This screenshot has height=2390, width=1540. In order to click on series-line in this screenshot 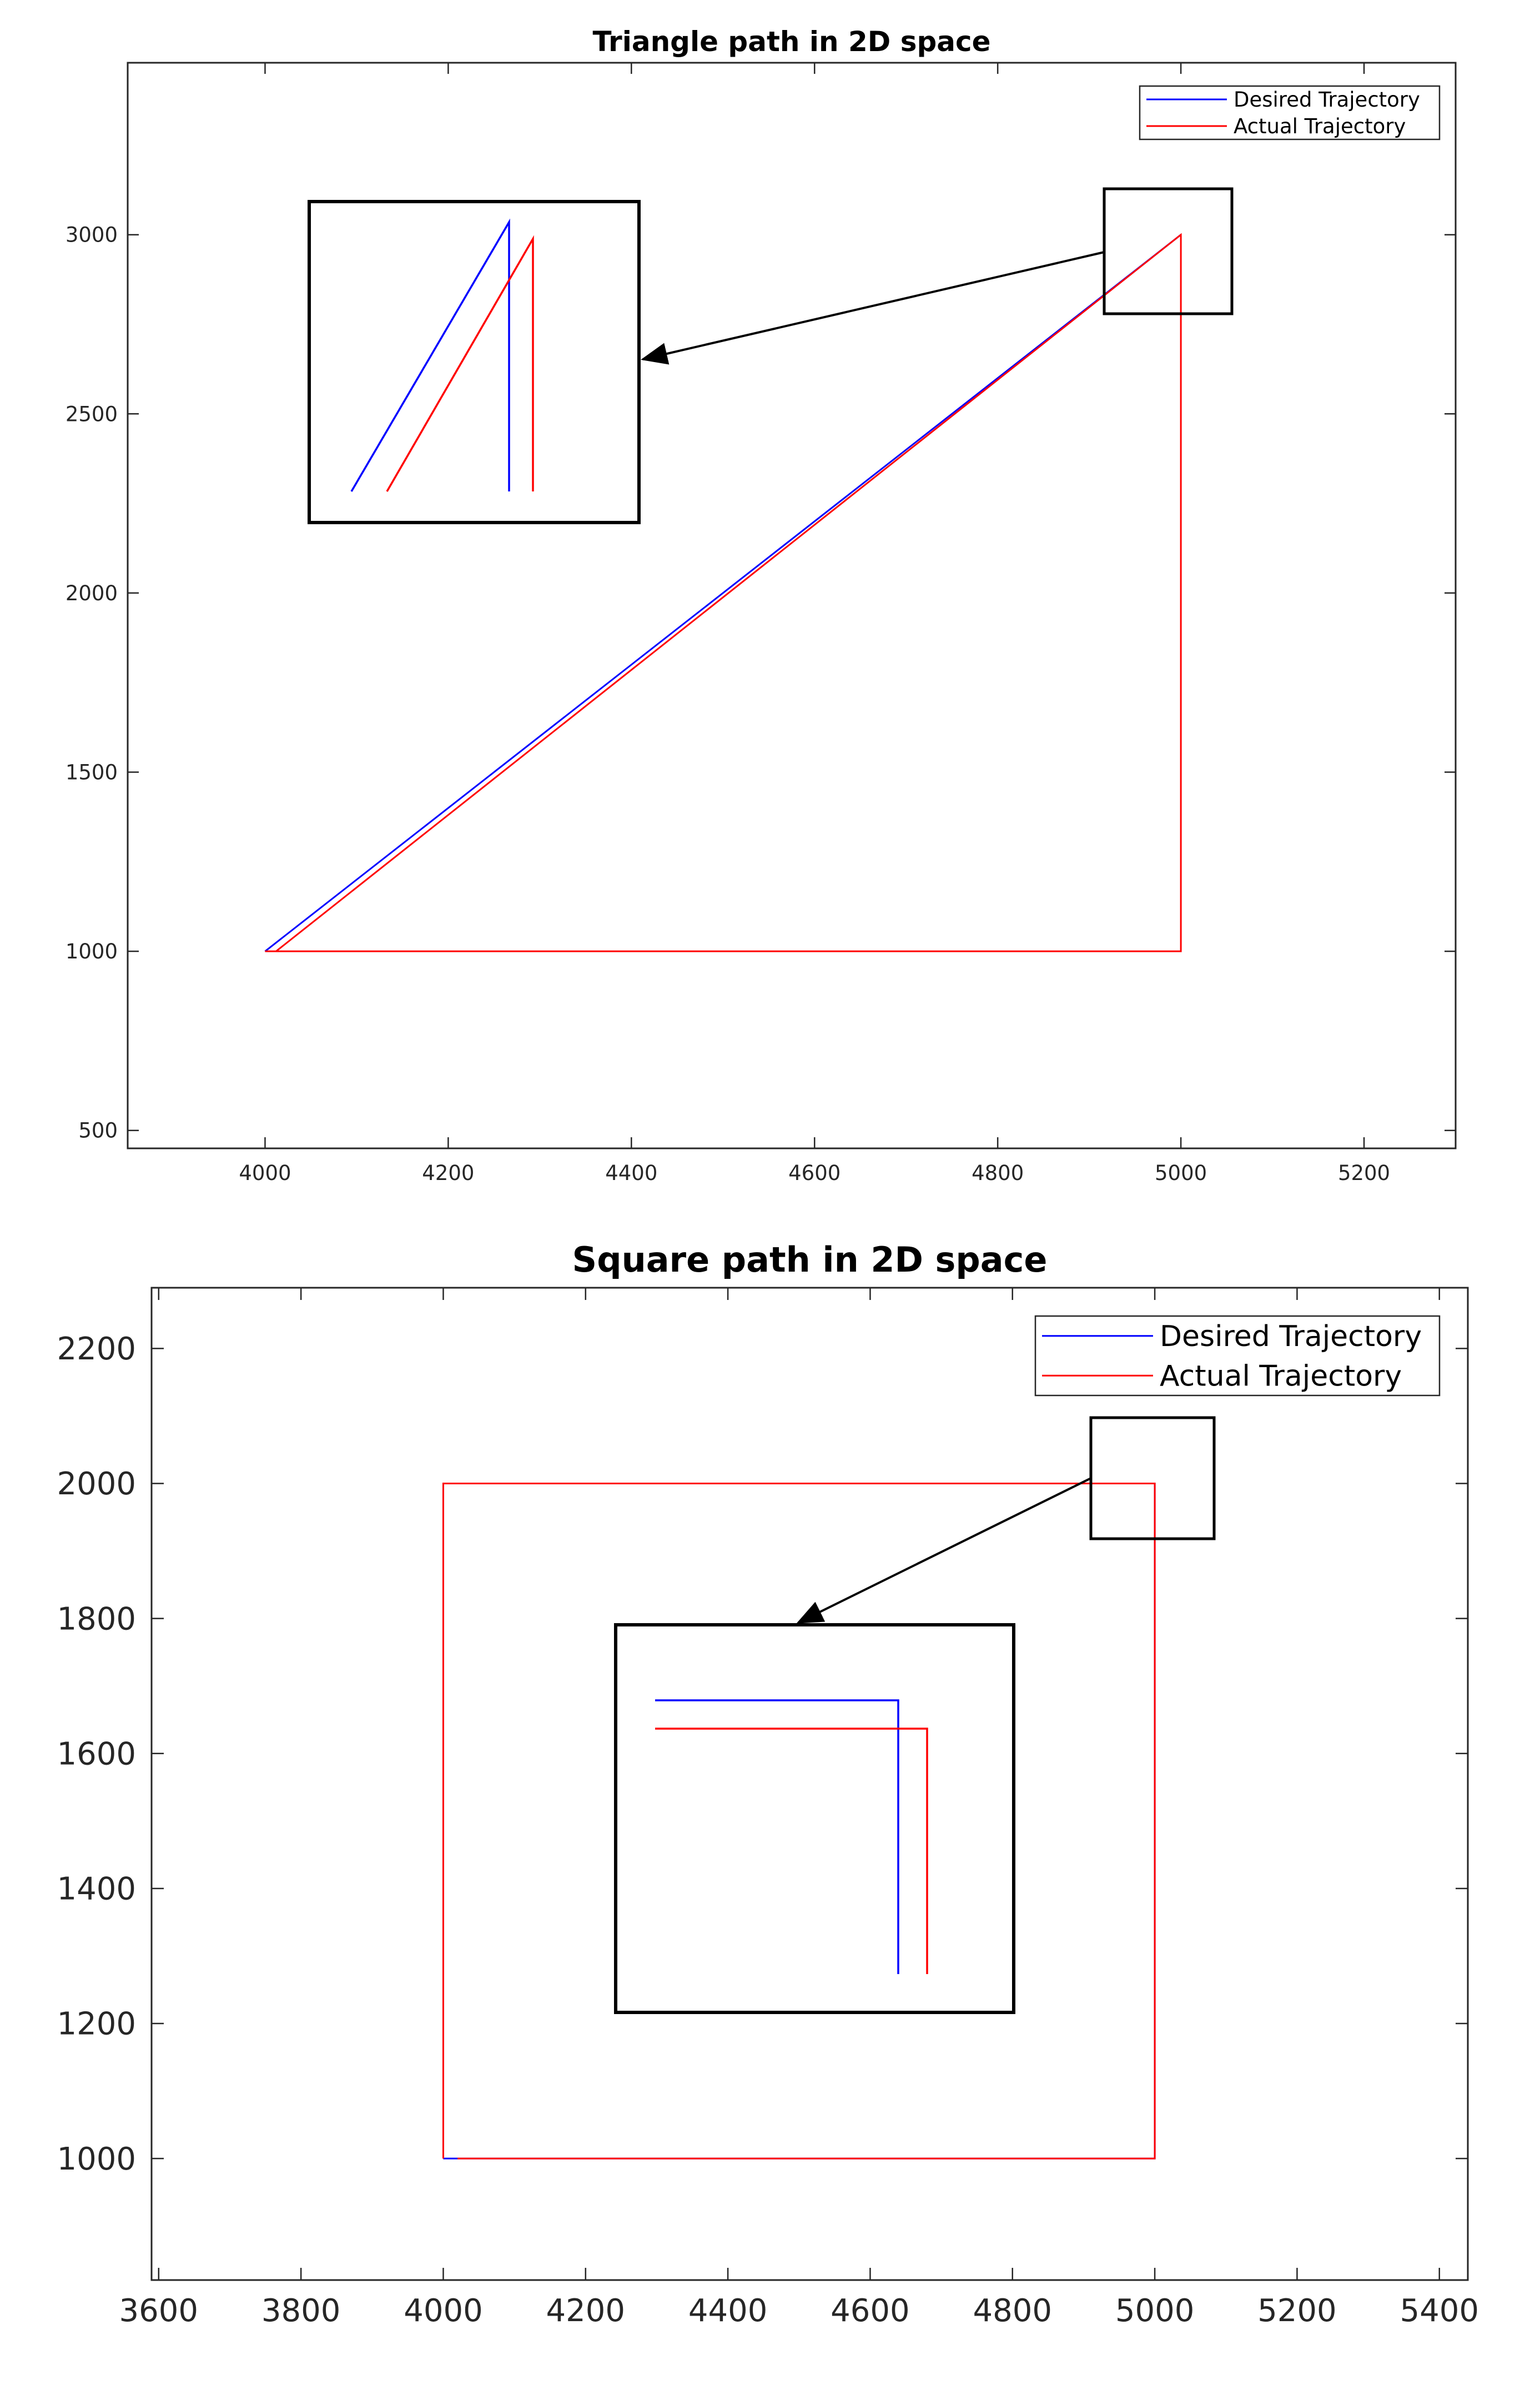, I will do `click(799, 1821)`.